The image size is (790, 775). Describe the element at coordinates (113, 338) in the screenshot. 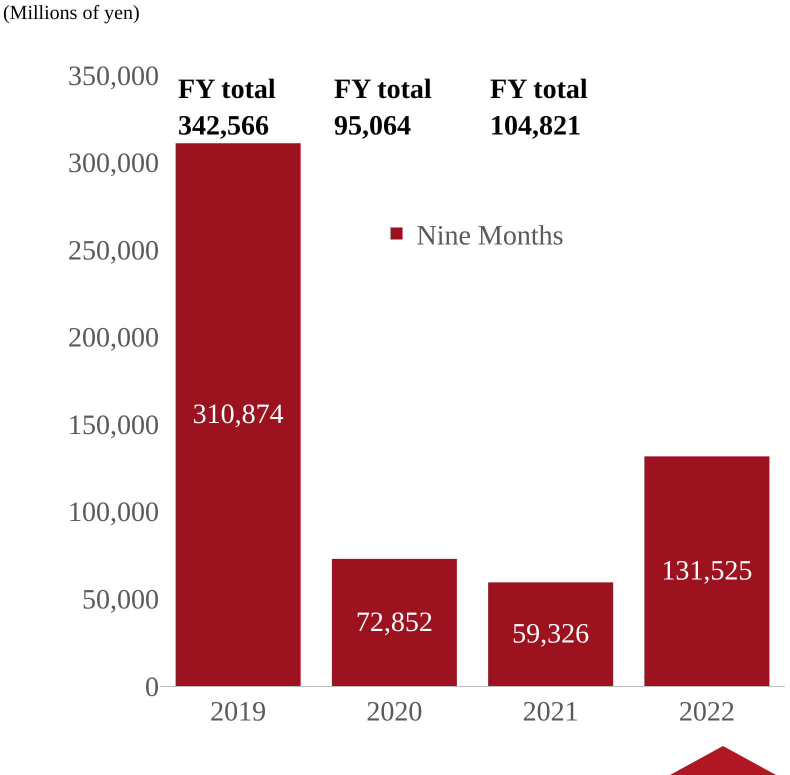

I see `y-tick-label: 200,000` at that location.